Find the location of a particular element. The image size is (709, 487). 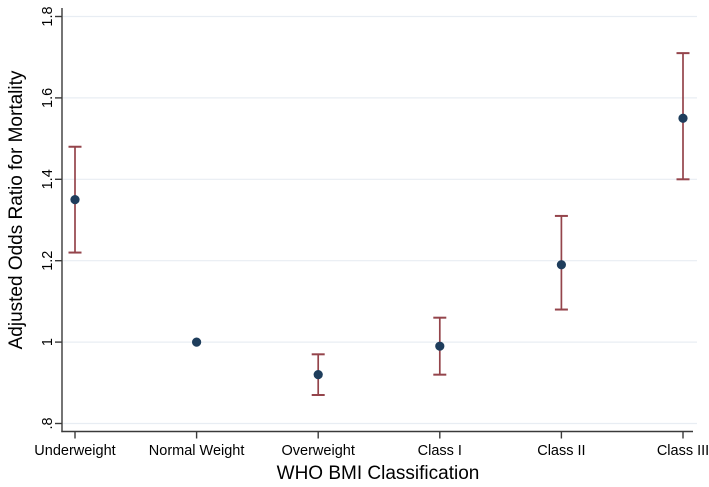

x-tick-label: Class II is located at coordinates (561, 451).